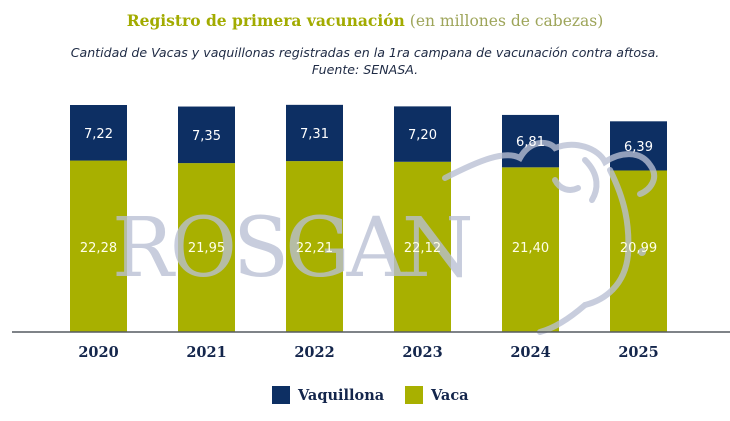 This screenshot has height=421, width=730. Describe the element at coordinates (98, 352) in the screenshot. I see `x-tick-label-2020: 2020` at that location.